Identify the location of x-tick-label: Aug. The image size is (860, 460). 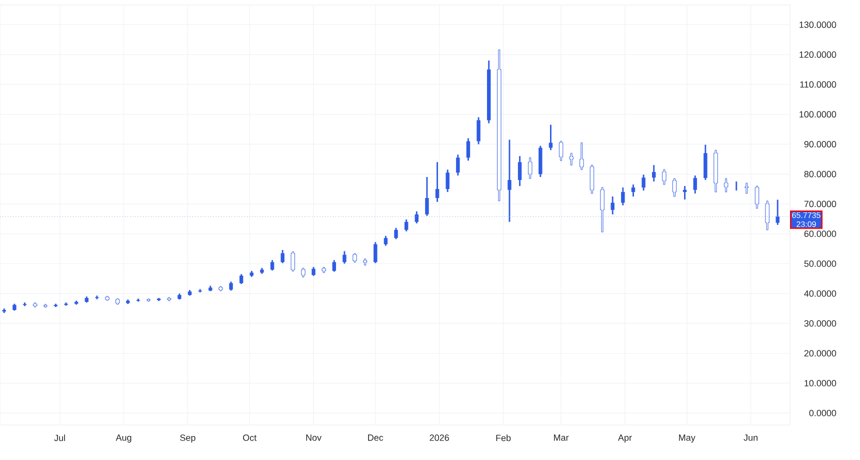
(124, 438).